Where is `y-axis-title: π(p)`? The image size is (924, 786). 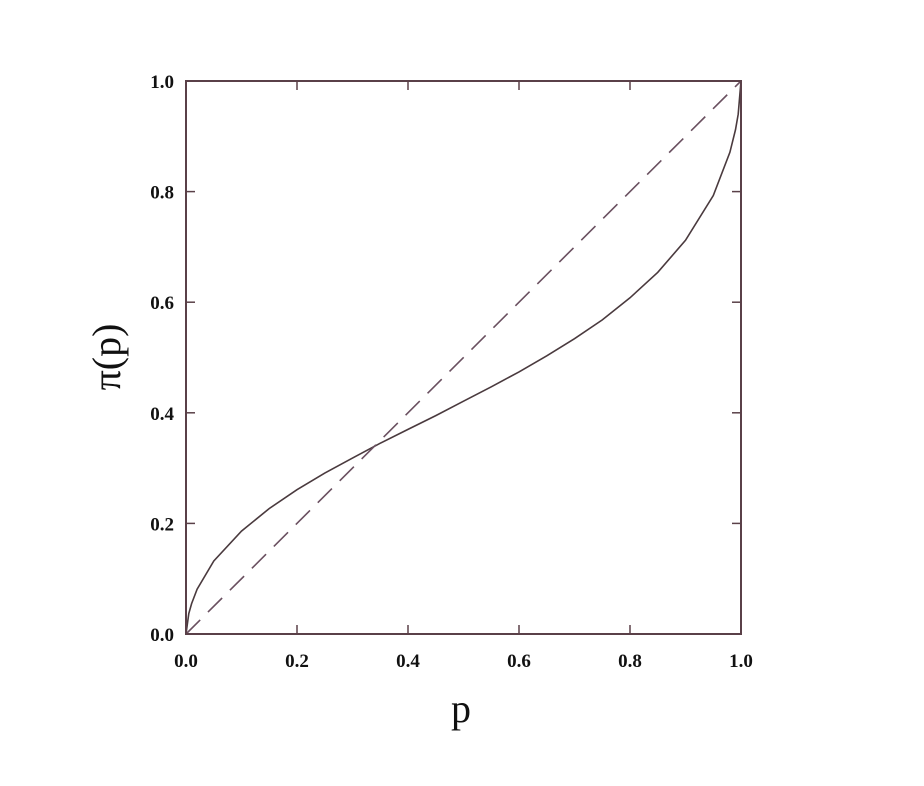
y-axis-title: π(p) is located at coordinates (106, 357).